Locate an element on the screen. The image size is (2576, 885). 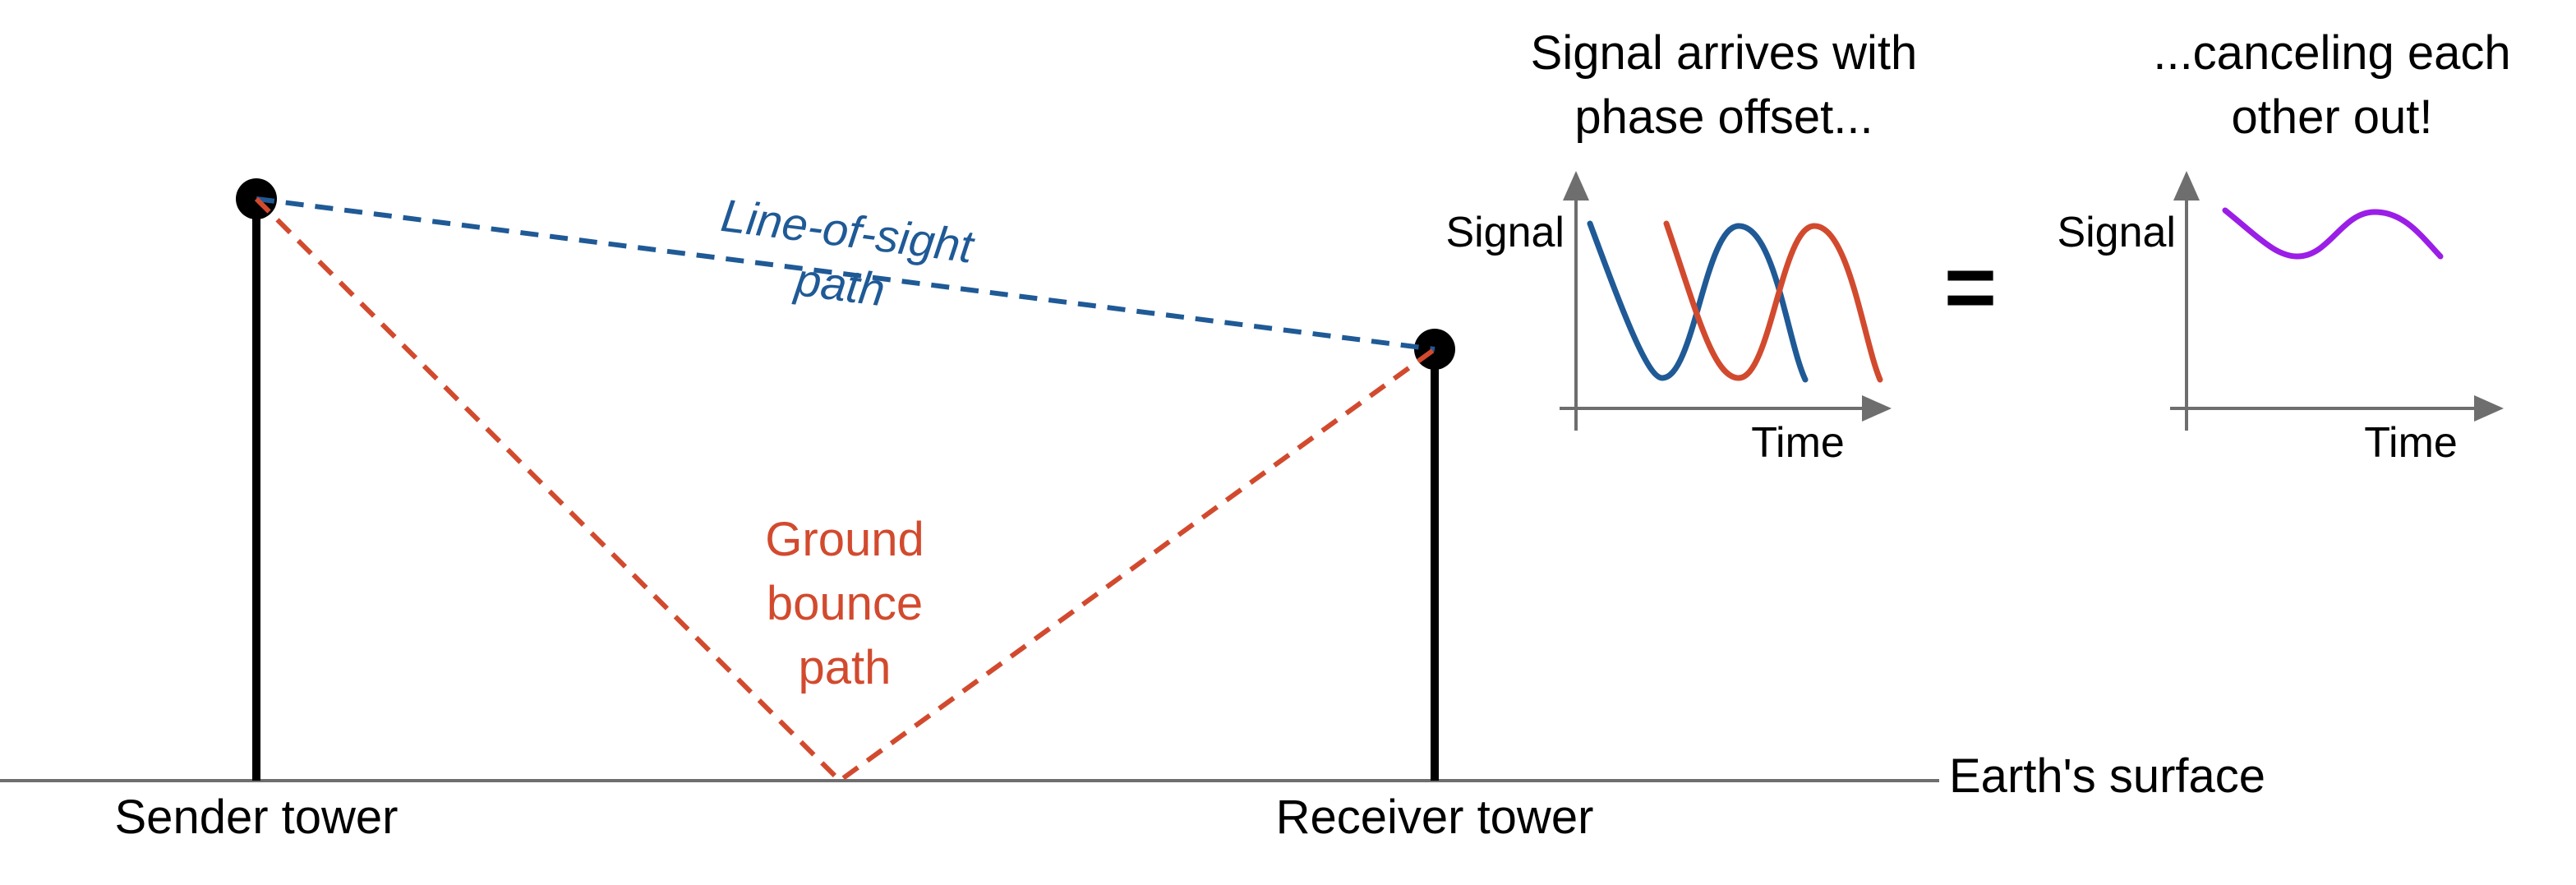
ground-bounce-label-line3: path is located at coordinates (845, 667).